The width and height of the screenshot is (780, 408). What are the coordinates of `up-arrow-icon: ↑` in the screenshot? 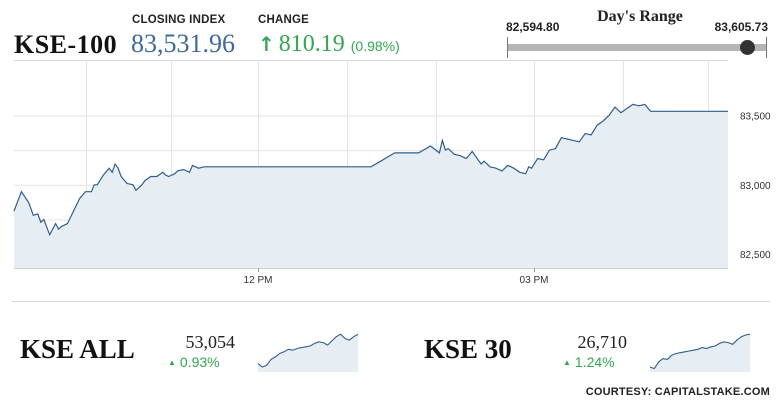 It's located at (266, 44).